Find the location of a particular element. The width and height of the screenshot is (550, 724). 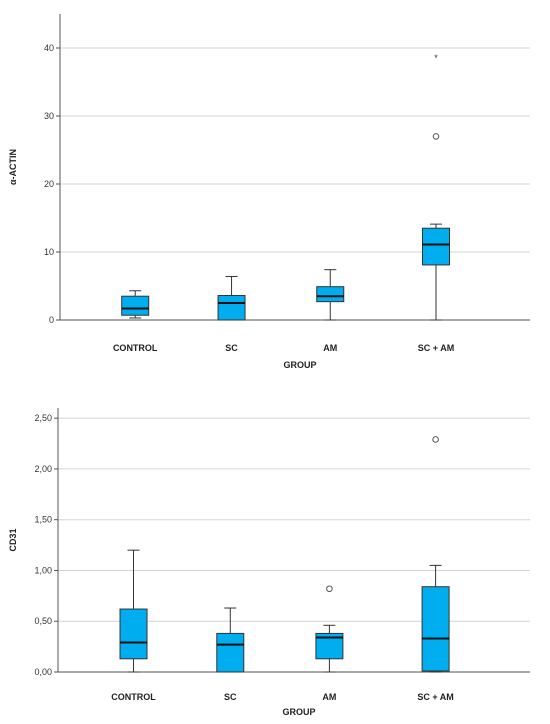

y-tick-label: 2,00 is located at coordinates (43, 469).